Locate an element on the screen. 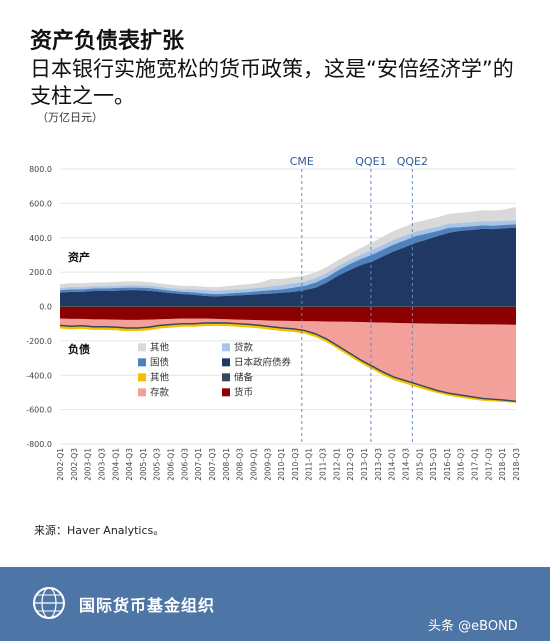  x-tick-label: 2010-Q3 is located at coordinates (295, 464).